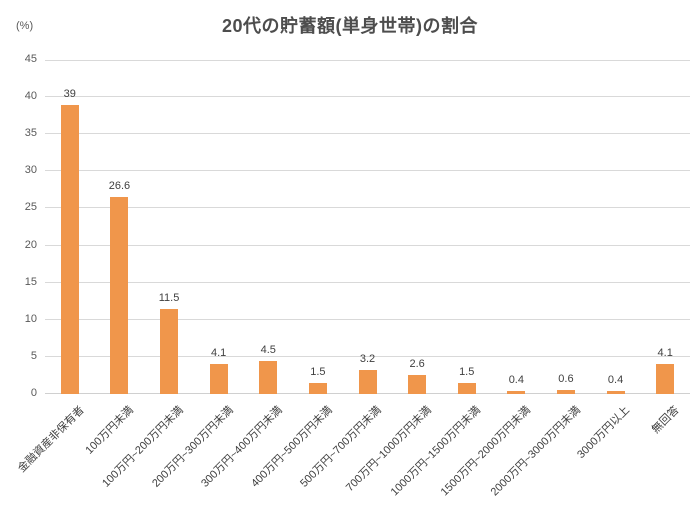  Describe the element at coordinates (30, 244) in the screenshot. I see `y-tick-label-20: 20` at that location.